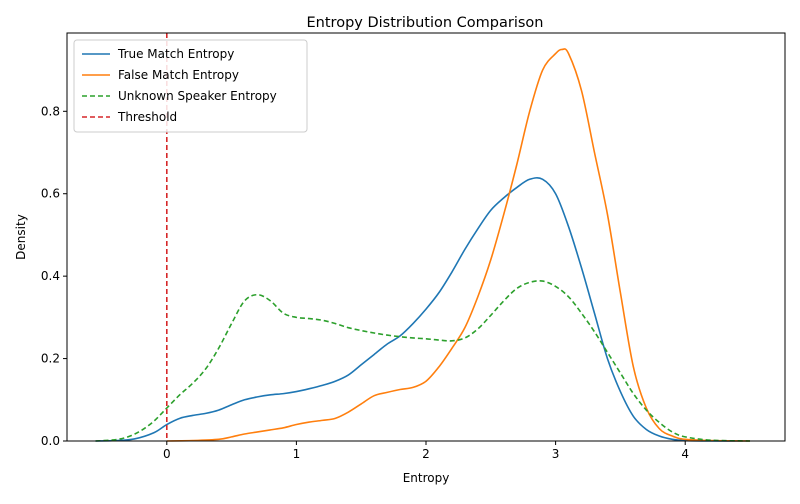  I want to click on legend-label: Unknown Speaker Entropy, so click(197, 96).